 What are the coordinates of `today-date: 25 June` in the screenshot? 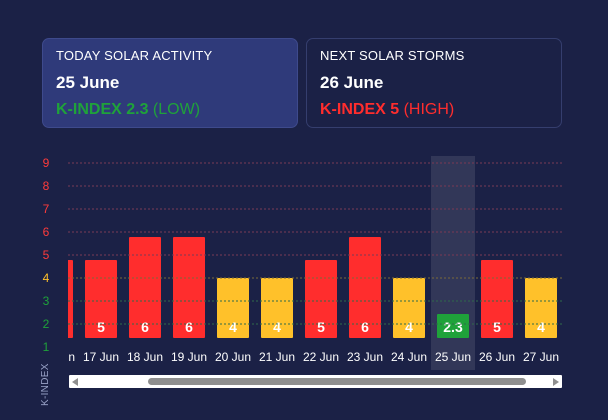 It's located at (88, 82).